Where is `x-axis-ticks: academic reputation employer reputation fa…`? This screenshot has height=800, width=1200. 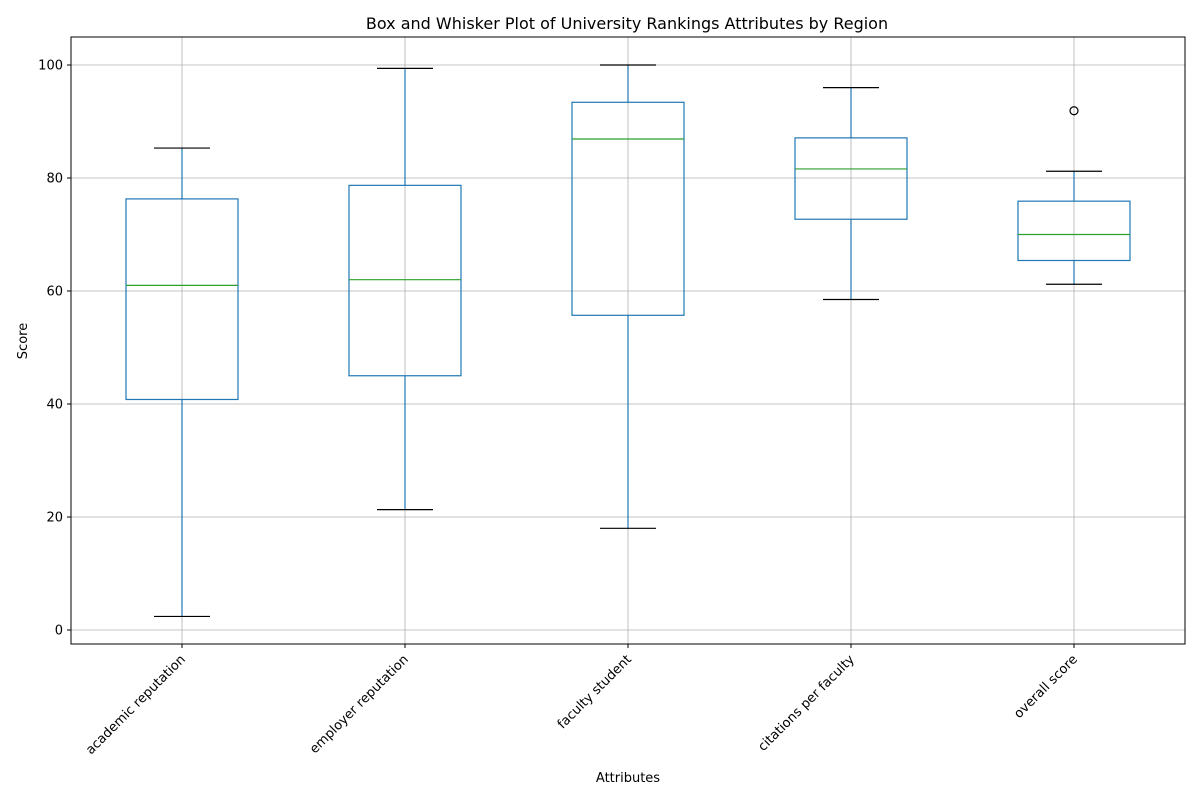
x-axis-ticks: academic reputation employer reputation fa… is located at coordinates (582, 701).